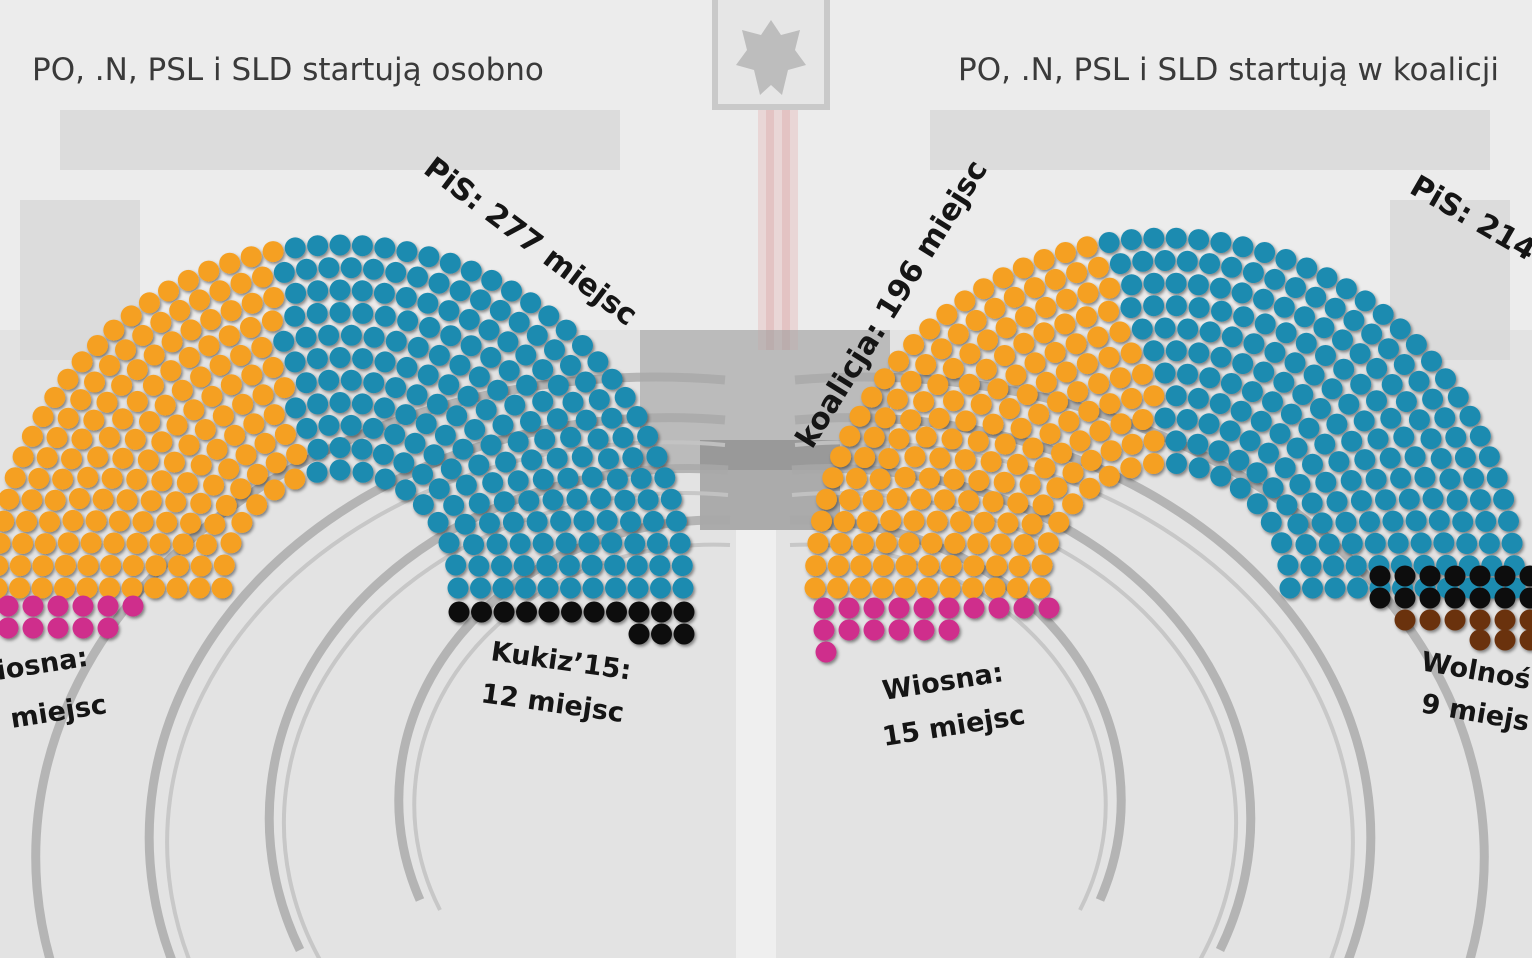 This screenshot has height=958, width=1532. Describe the element at coordinates (1229, 70) in the screenshot. I see `scenario-title-coalition: PO, .N, PSL i SLD startują w koalicji` at that location.